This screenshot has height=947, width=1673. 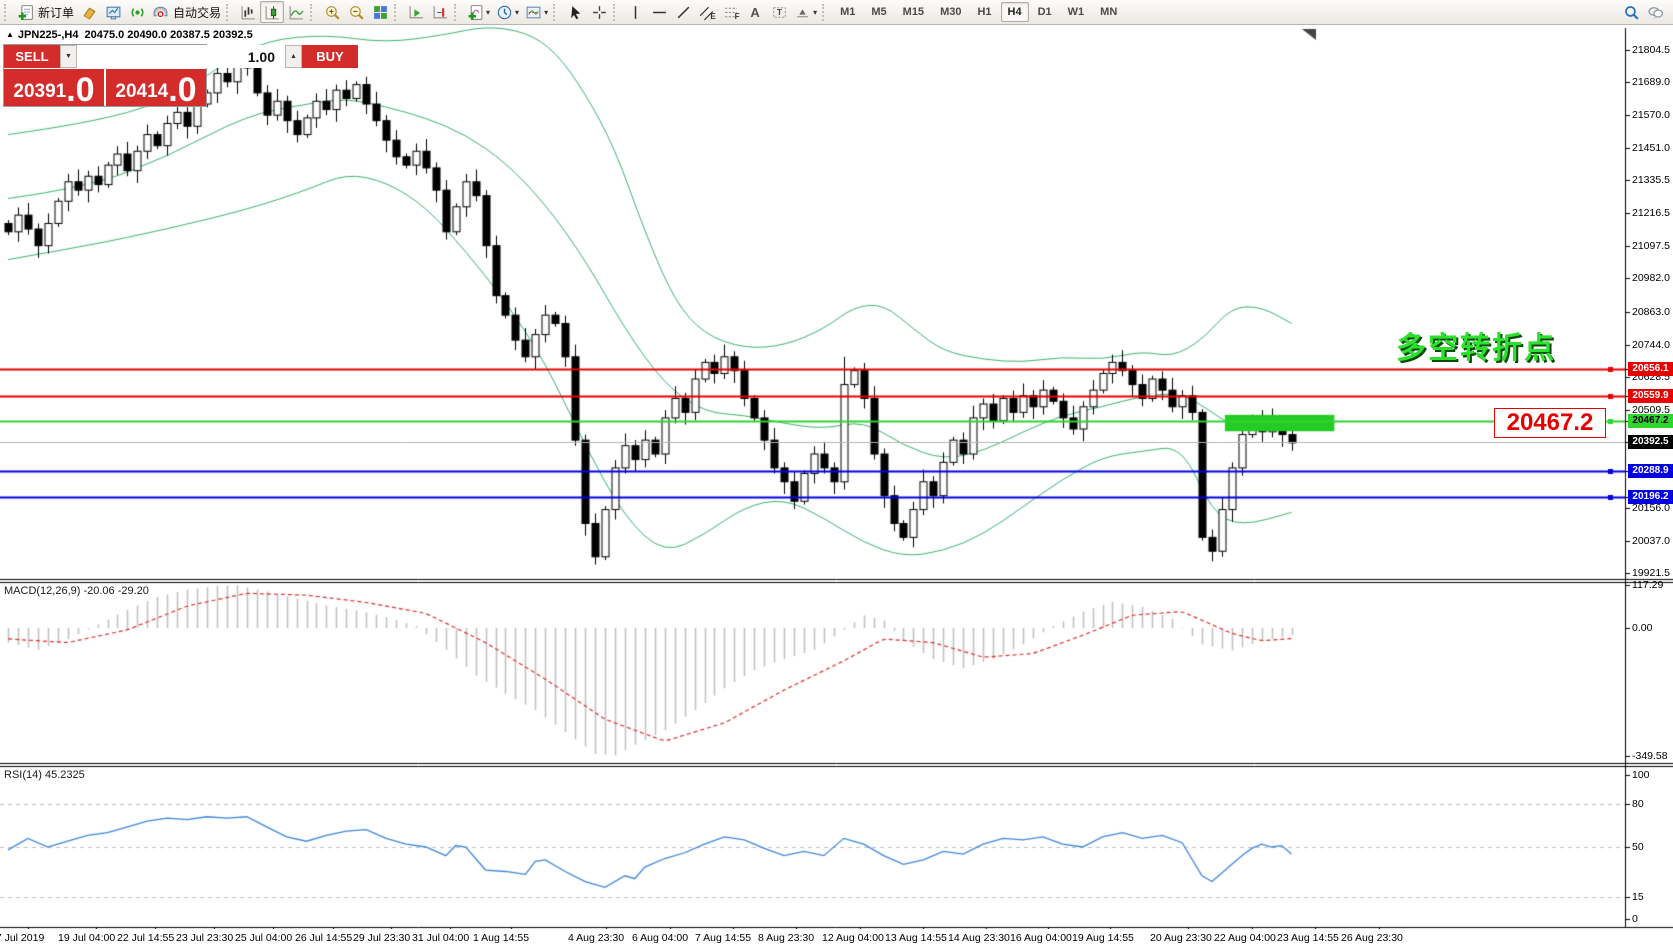 What do you see at coordinates (1108, 12) in the screenshot?
I see `timeframe-button-mn: MN` at bounding box center [1108, 12].